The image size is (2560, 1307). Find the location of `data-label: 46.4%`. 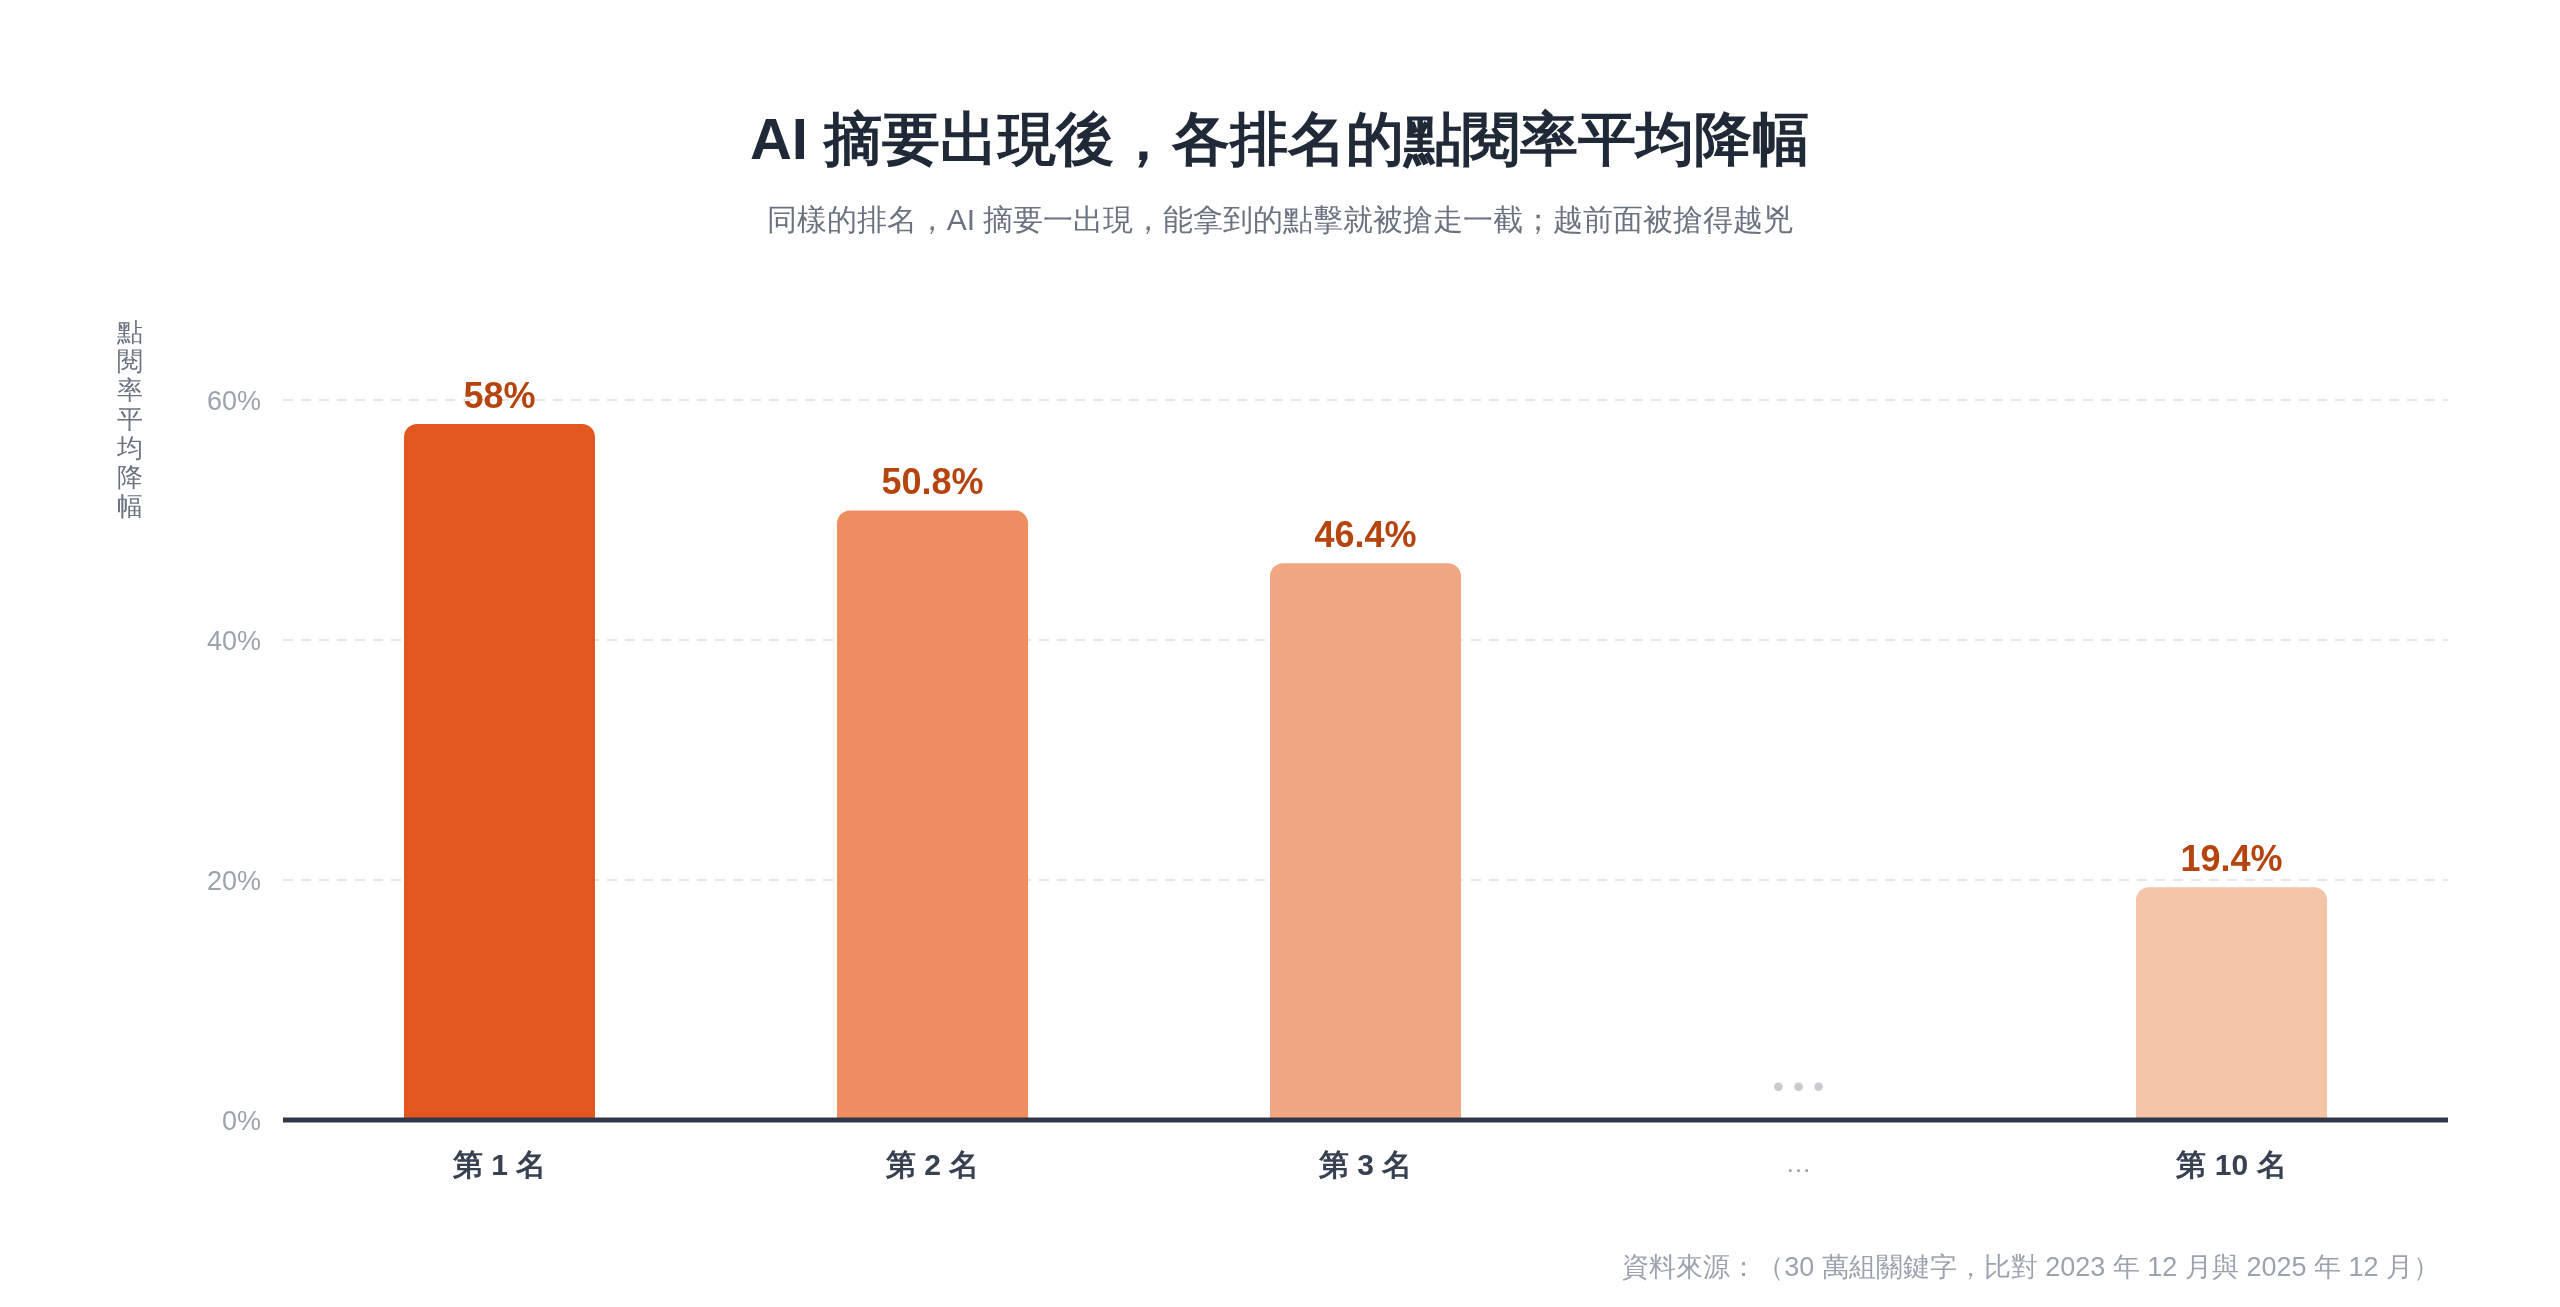

data-label: 46.4% is located at coordinates (1365, 535).